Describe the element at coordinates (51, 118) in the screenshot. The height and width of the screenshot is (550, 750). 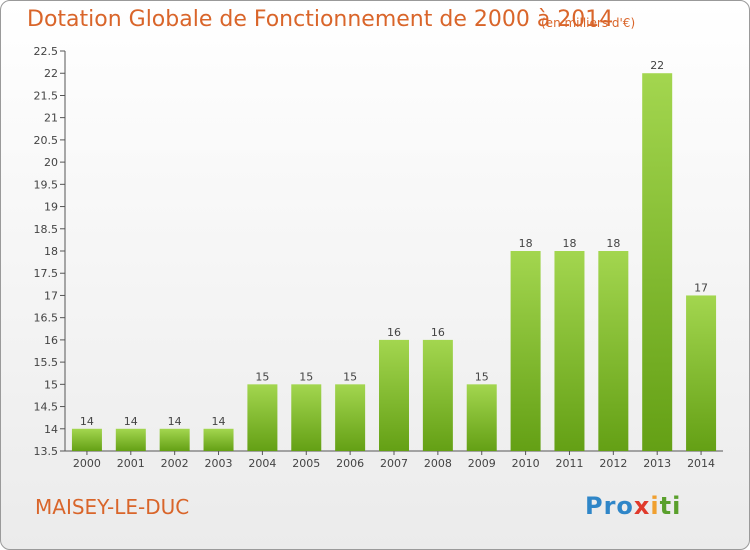
I see `y-tick-label: 21` at that location.